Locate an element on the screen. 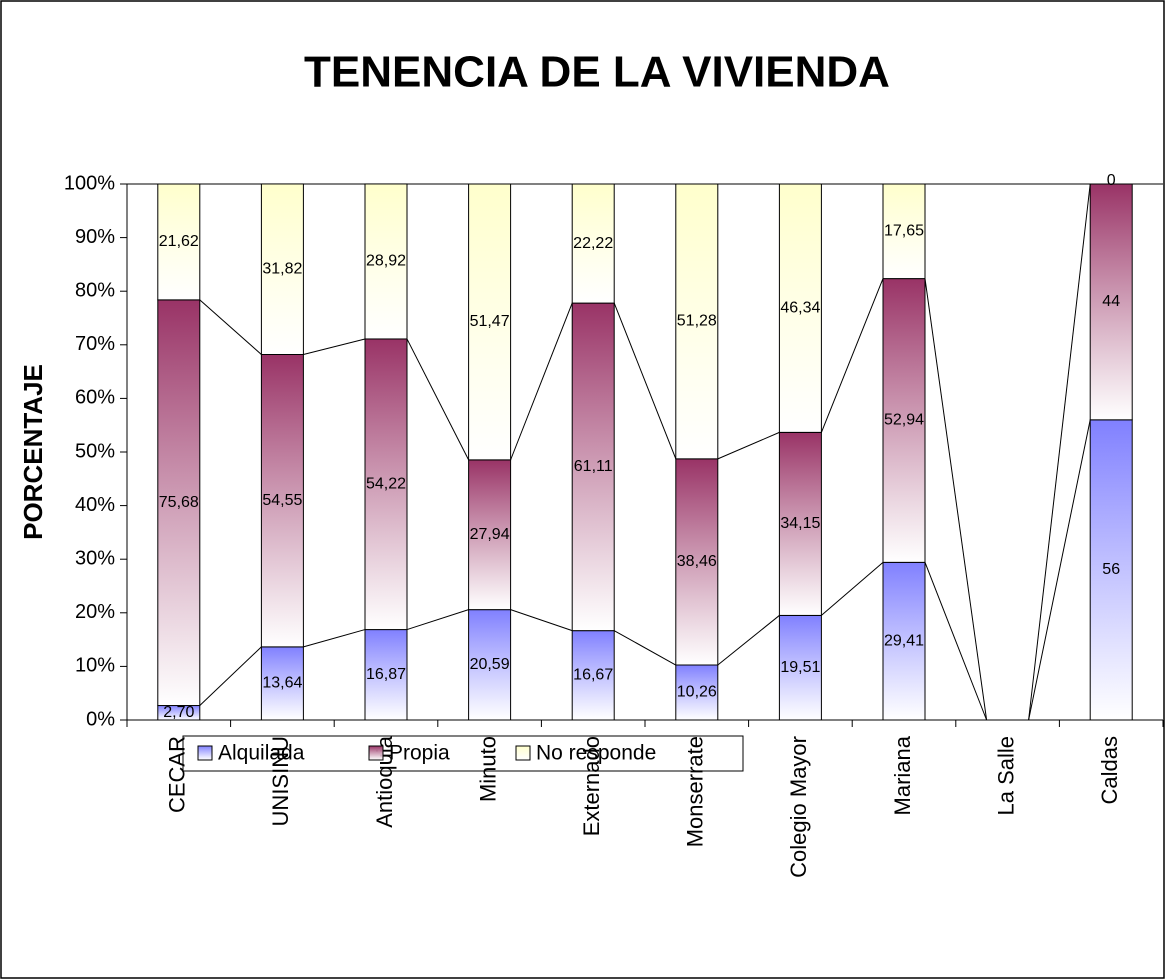 The width and height of the screenshot is (1165, 979). legend-label: Propia is located at coordinates (419, 753).